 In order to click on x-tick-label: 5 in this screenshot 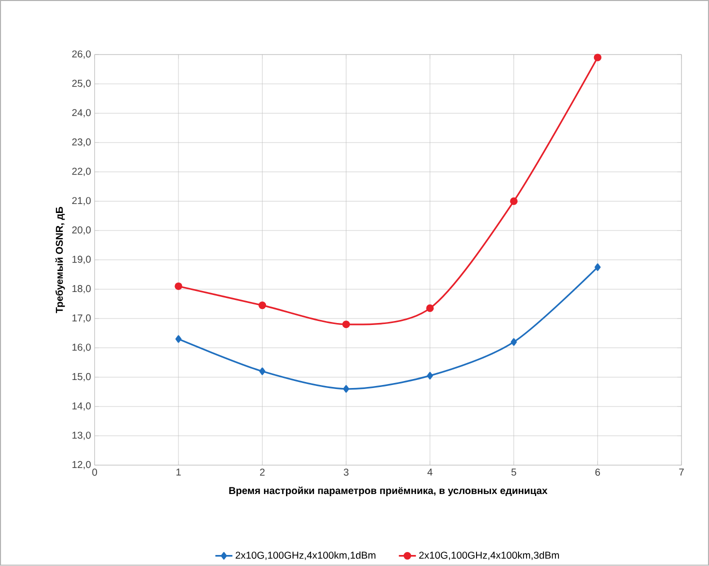, I will do `click(513, 472)`.